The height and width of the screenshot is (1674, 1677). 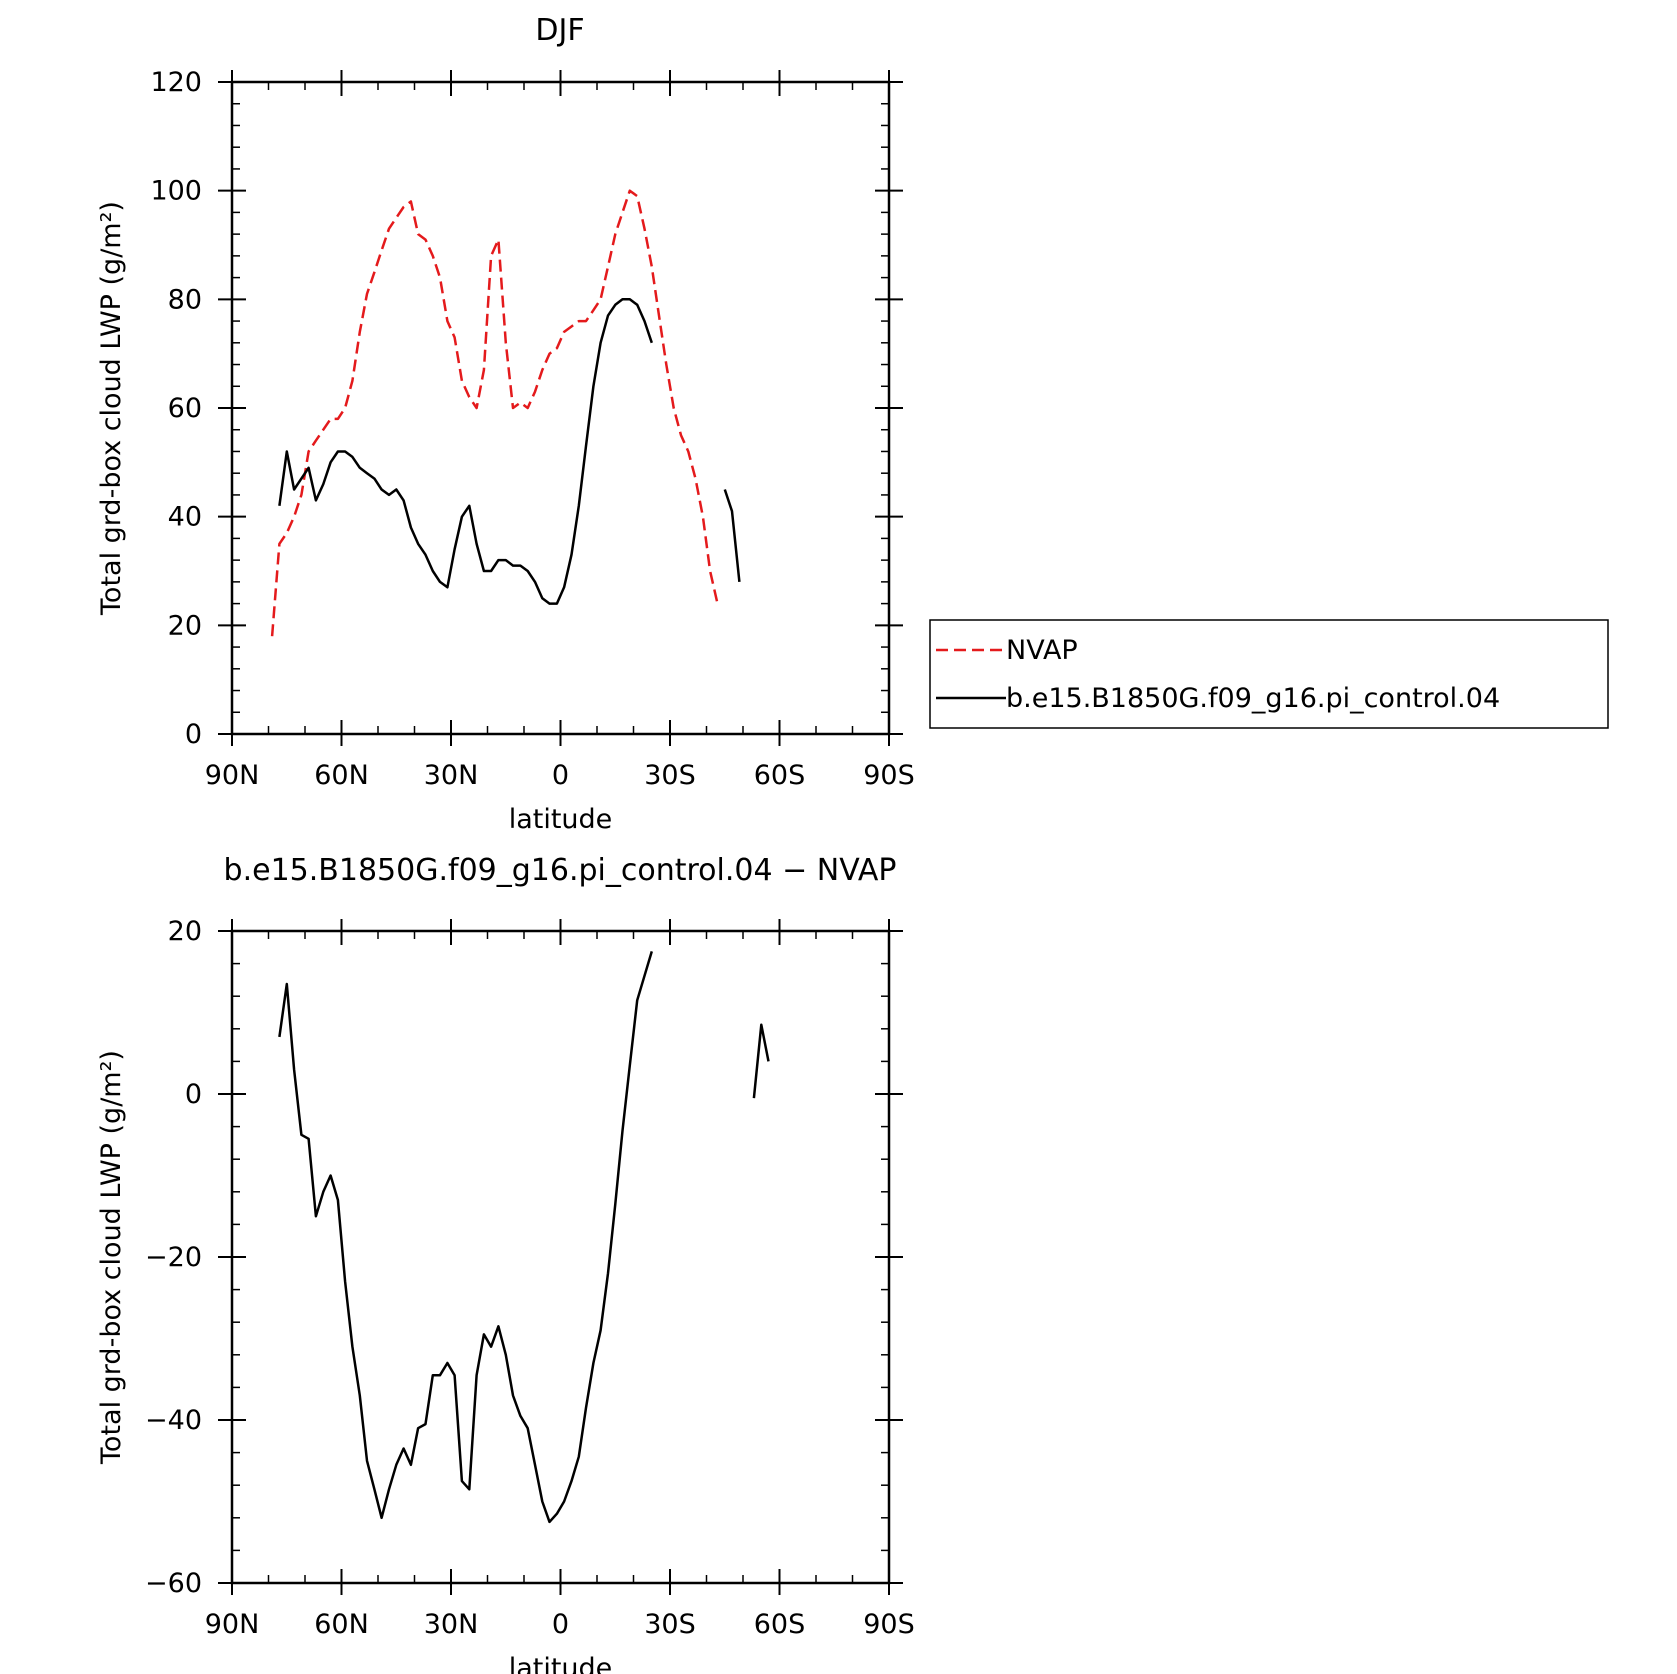 What do you see at coordinates (185, 517) in the screenshot?
I see `y-tick-label: 40` at bounding box center [185, 517].